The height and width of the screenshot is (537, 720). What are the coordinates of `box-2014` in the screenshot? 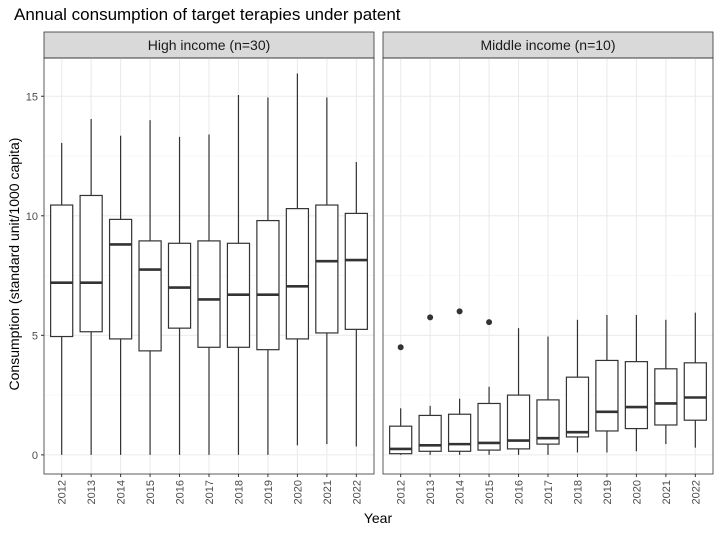 It's located at (121, 295).